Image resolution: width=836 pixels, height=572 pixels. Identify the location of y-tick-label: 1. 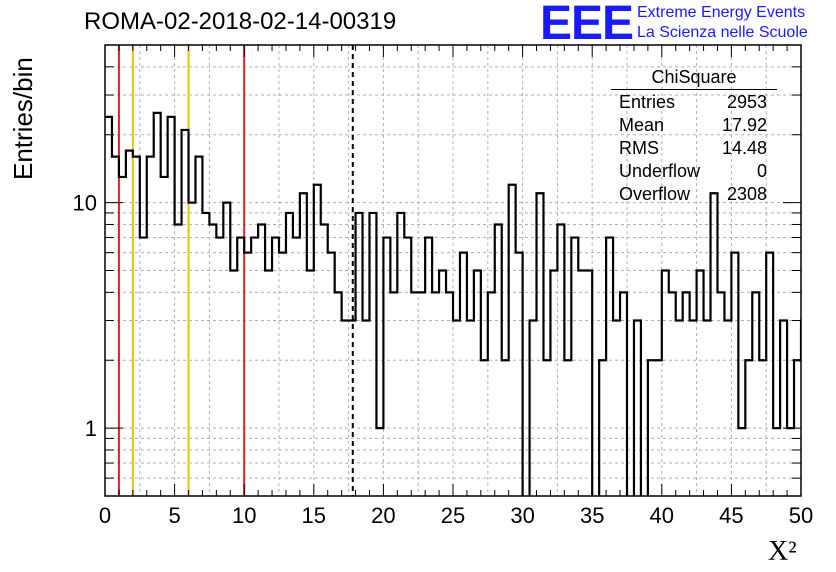
(91, 428).